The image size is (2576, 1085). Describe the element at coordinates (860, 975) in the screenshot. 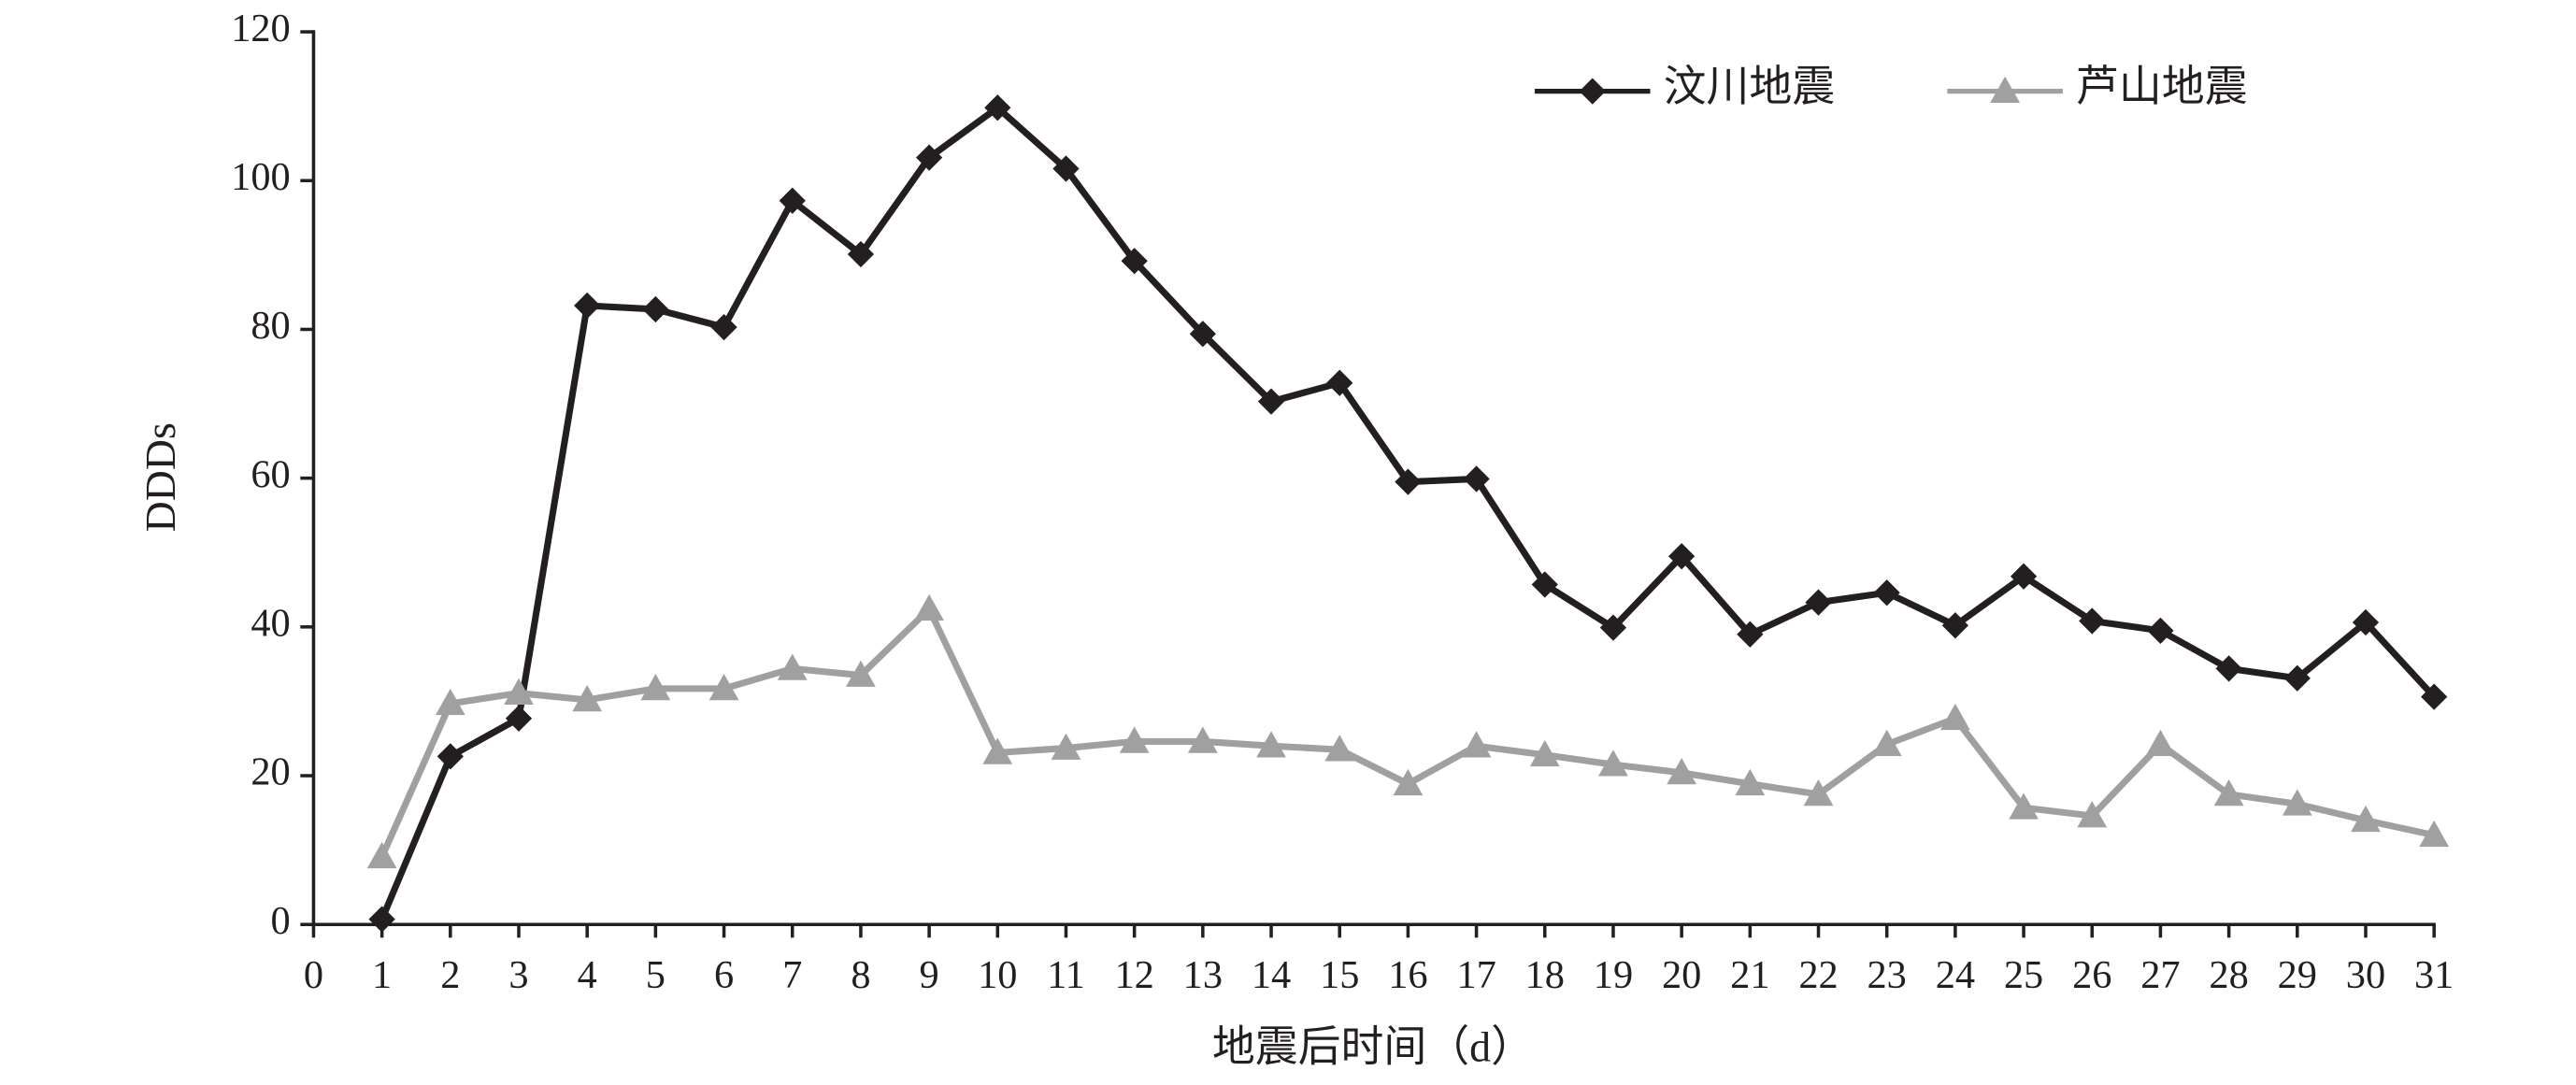

I see `x-tick-label: 8` at that location.